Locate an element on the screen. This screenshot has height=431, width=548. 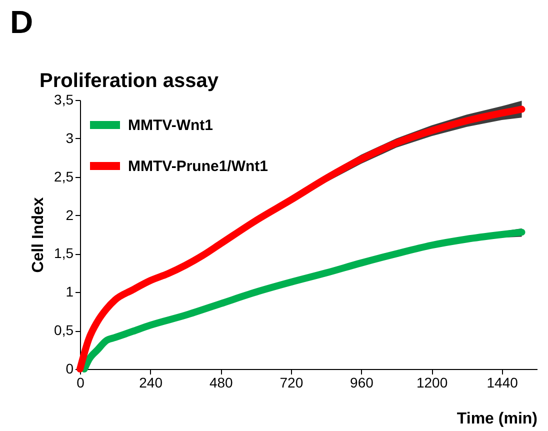
y-tick-label: 0,5 is located at coordinates (64, 330).